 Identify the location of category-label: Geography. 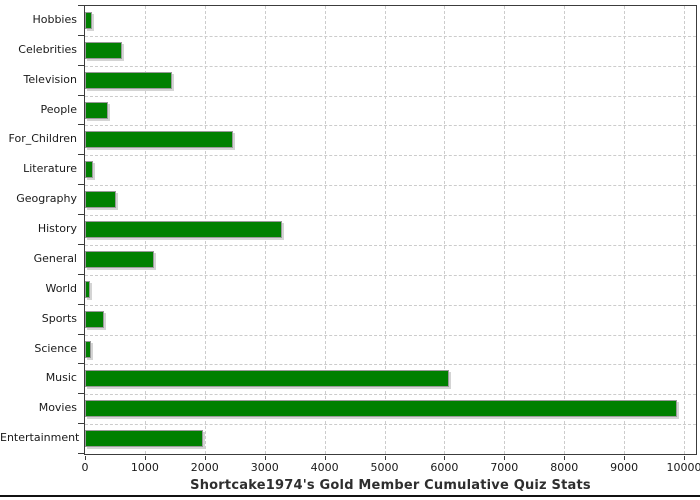
(46, 199).